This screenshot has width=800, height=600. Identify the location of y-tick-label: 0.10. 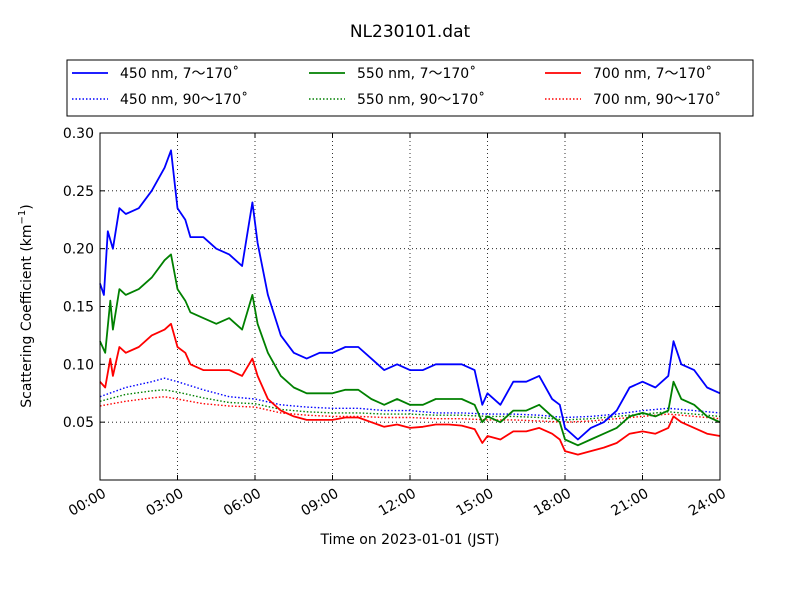
(78, 365).